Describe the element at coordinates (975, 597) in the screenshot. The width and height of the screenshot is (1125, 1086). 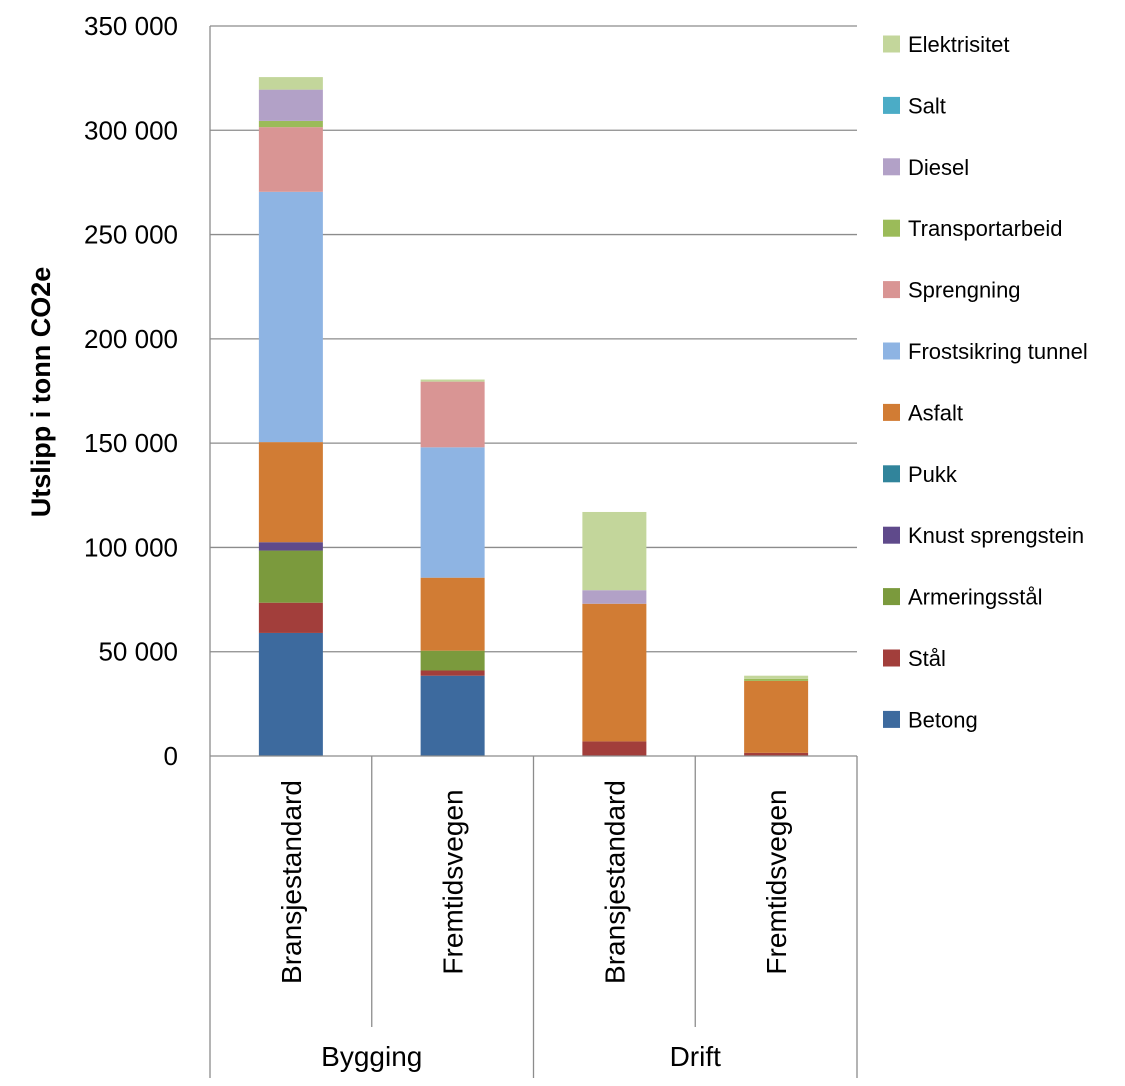
I see `legend-label: Armeringsstål` at that location.